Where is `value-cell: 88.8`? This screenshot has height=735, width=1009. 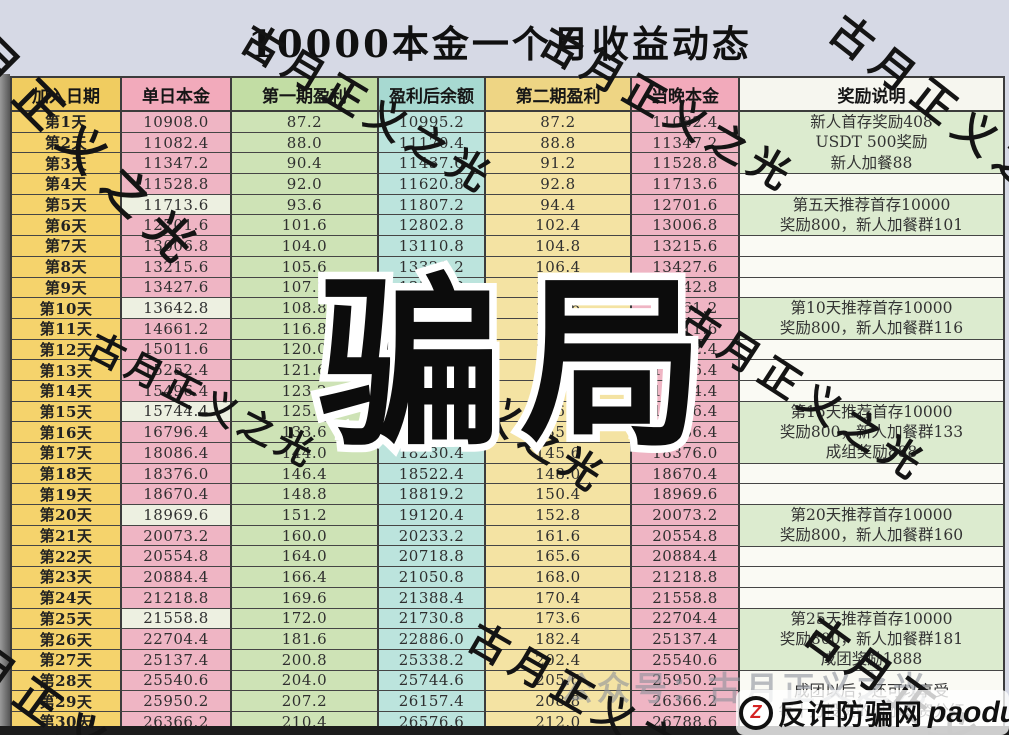
value-cell: 88.8 is located at coordinates (559, 143).